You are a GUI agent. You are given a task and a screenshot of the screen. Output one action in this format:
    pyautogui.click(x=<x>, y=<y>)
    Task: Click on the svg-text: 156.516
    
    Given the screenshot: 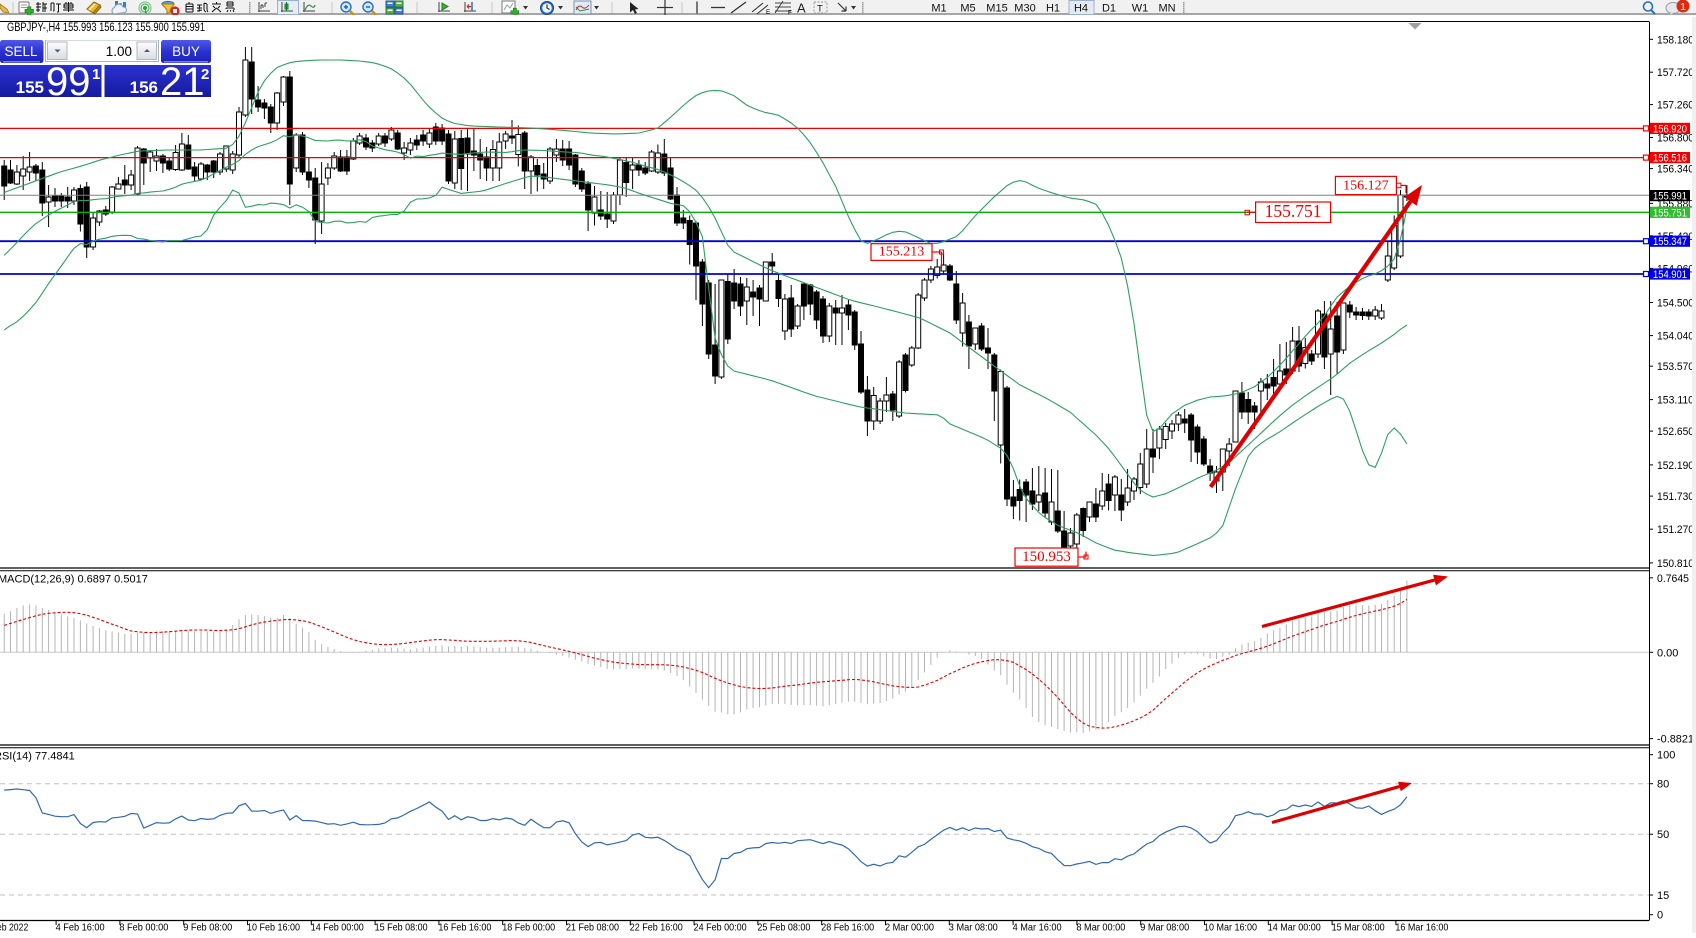 What is the action you would take?
    pyautogui.click(x=1670, y=159)
    